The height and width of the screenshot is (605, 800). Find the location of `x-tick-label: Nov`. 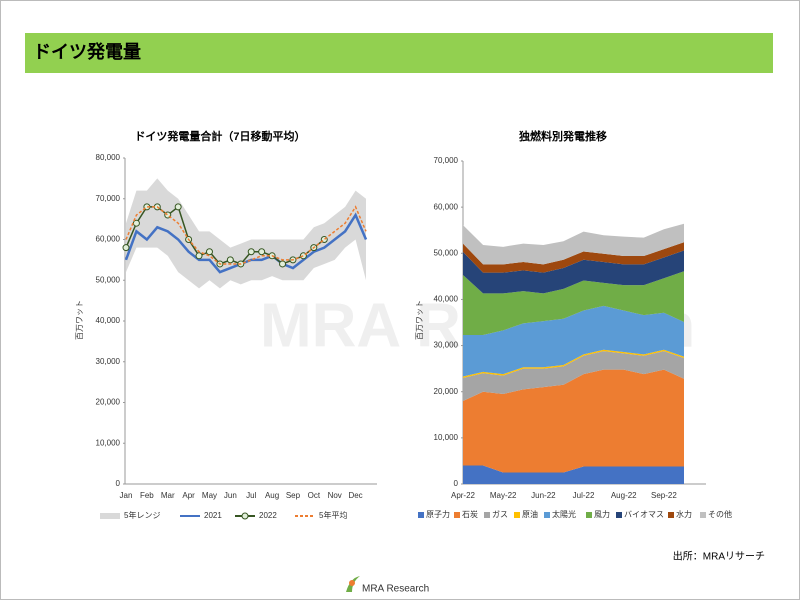

x-tick-label: Nov is located at coordinates (335, 495).